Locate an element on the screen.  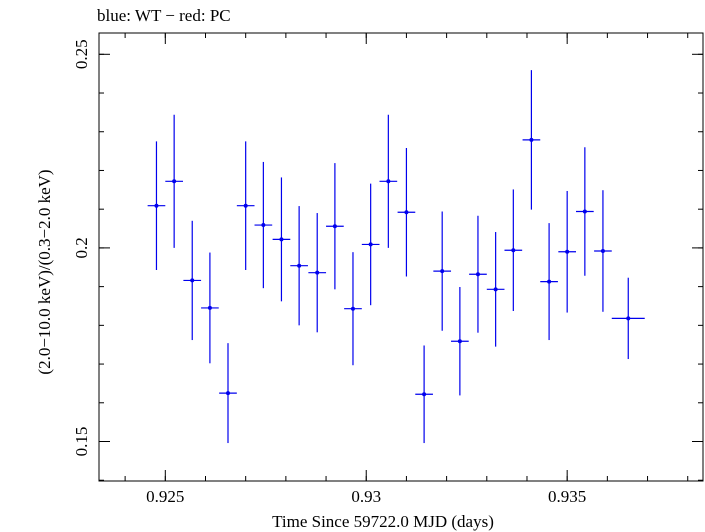
y-tick-label: 0.2 is located at coordinates (81, 247).